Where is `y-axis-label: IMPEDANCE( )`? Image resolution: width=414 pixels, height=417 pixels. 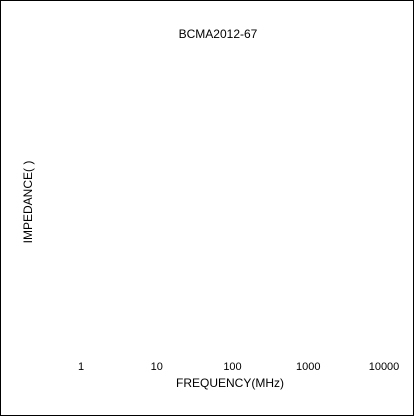 y-axis-label: IMPEDANCE( ) is located at coordinates (28, 202).